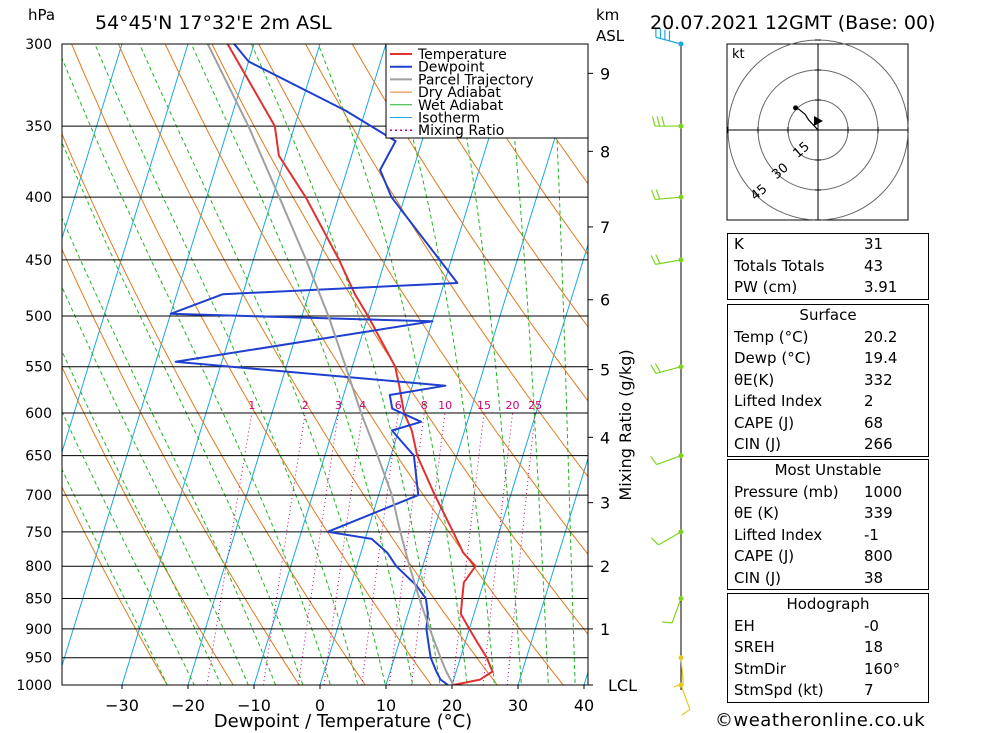 The image size is (1000, 733). Describe the element at coordinates (41, 15) in the screenshot. I see `hpa-unit-label: hPa` at that location.